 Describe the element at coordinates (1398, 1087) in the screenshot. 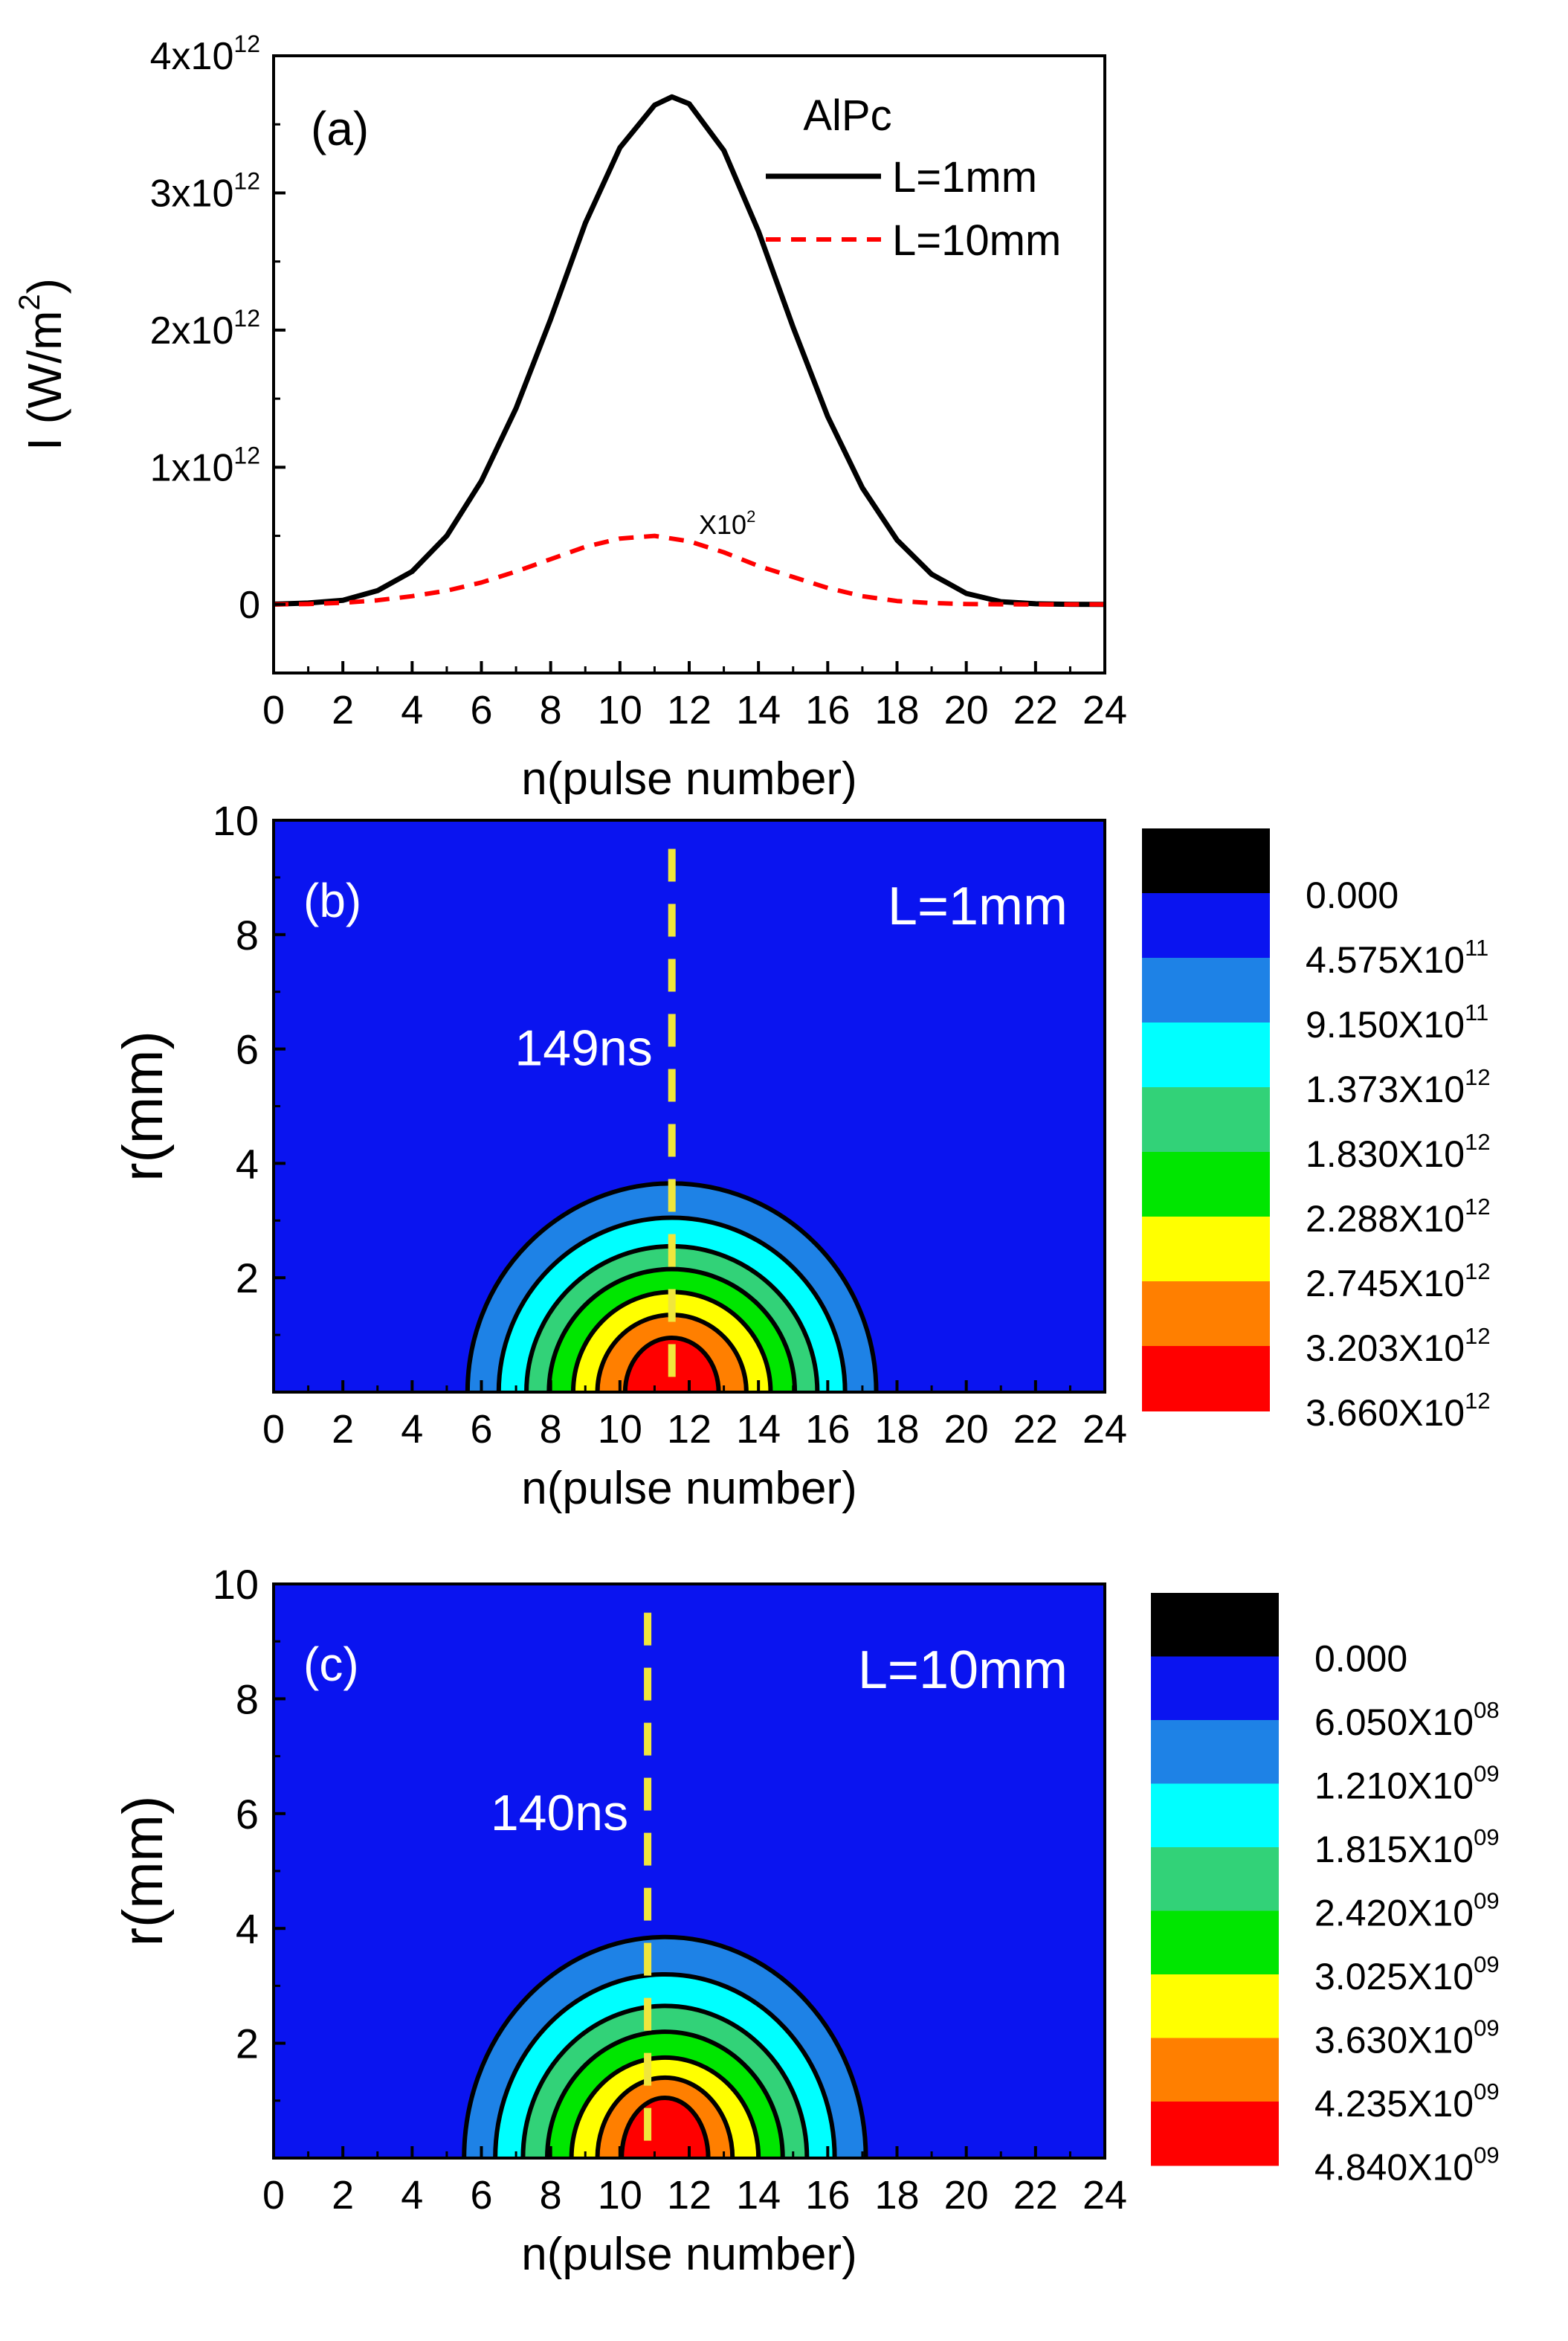

I see `colorbar-label: 1.373X1012` at that location.